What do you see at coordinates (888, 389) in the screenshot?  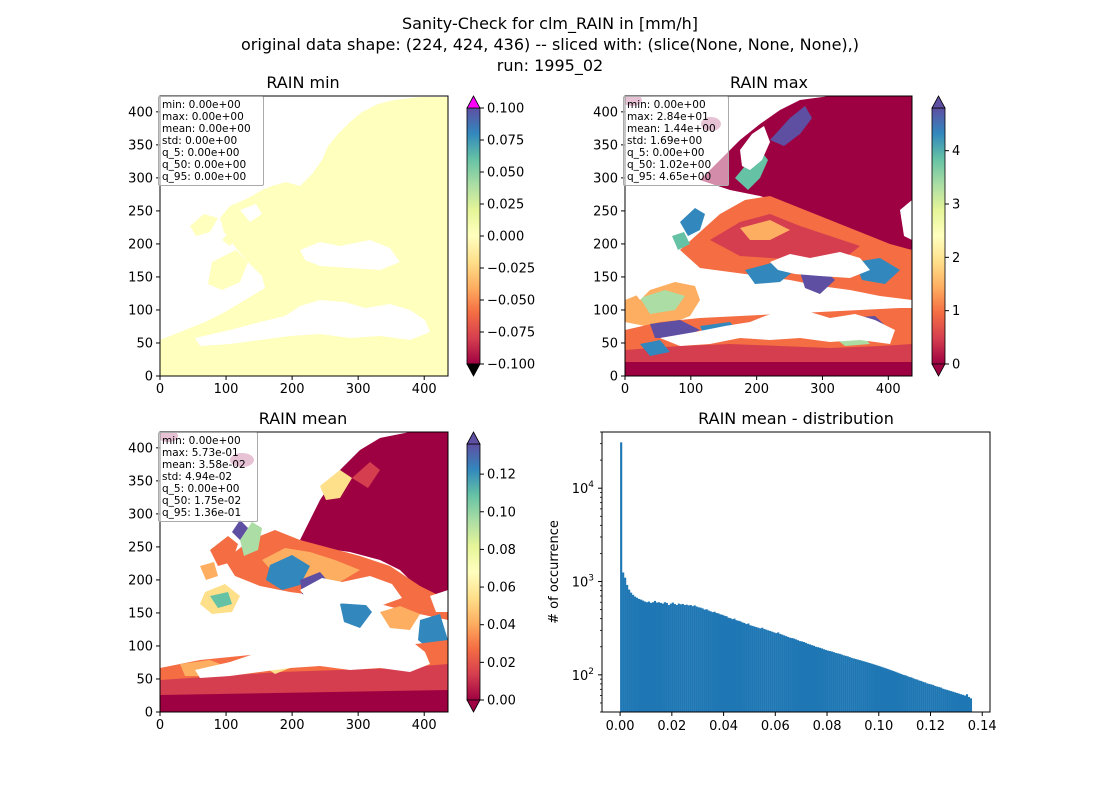 I see `x-tick-label: 400` at bounding box center [888, 389].